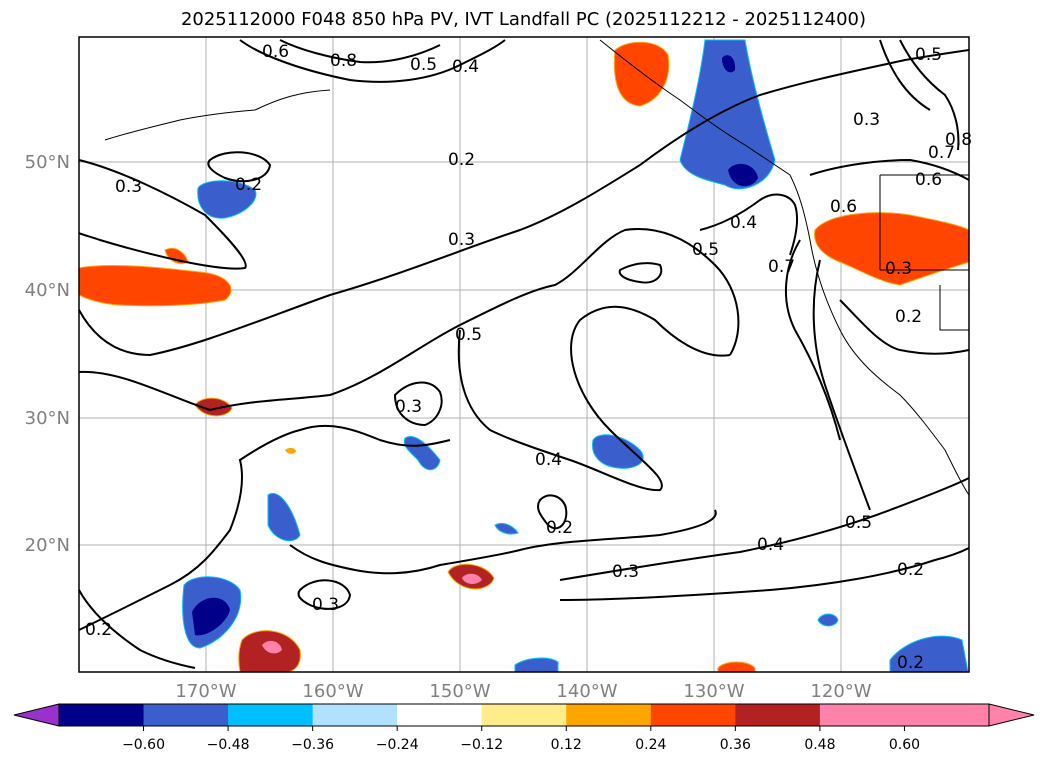 The width and height of the screenshot is (1047, 765). Describe the element at coordinates (47, 354) in the screenshot. I see `lat-axis: 50°N 40°N 30°N 20°N` at that location.